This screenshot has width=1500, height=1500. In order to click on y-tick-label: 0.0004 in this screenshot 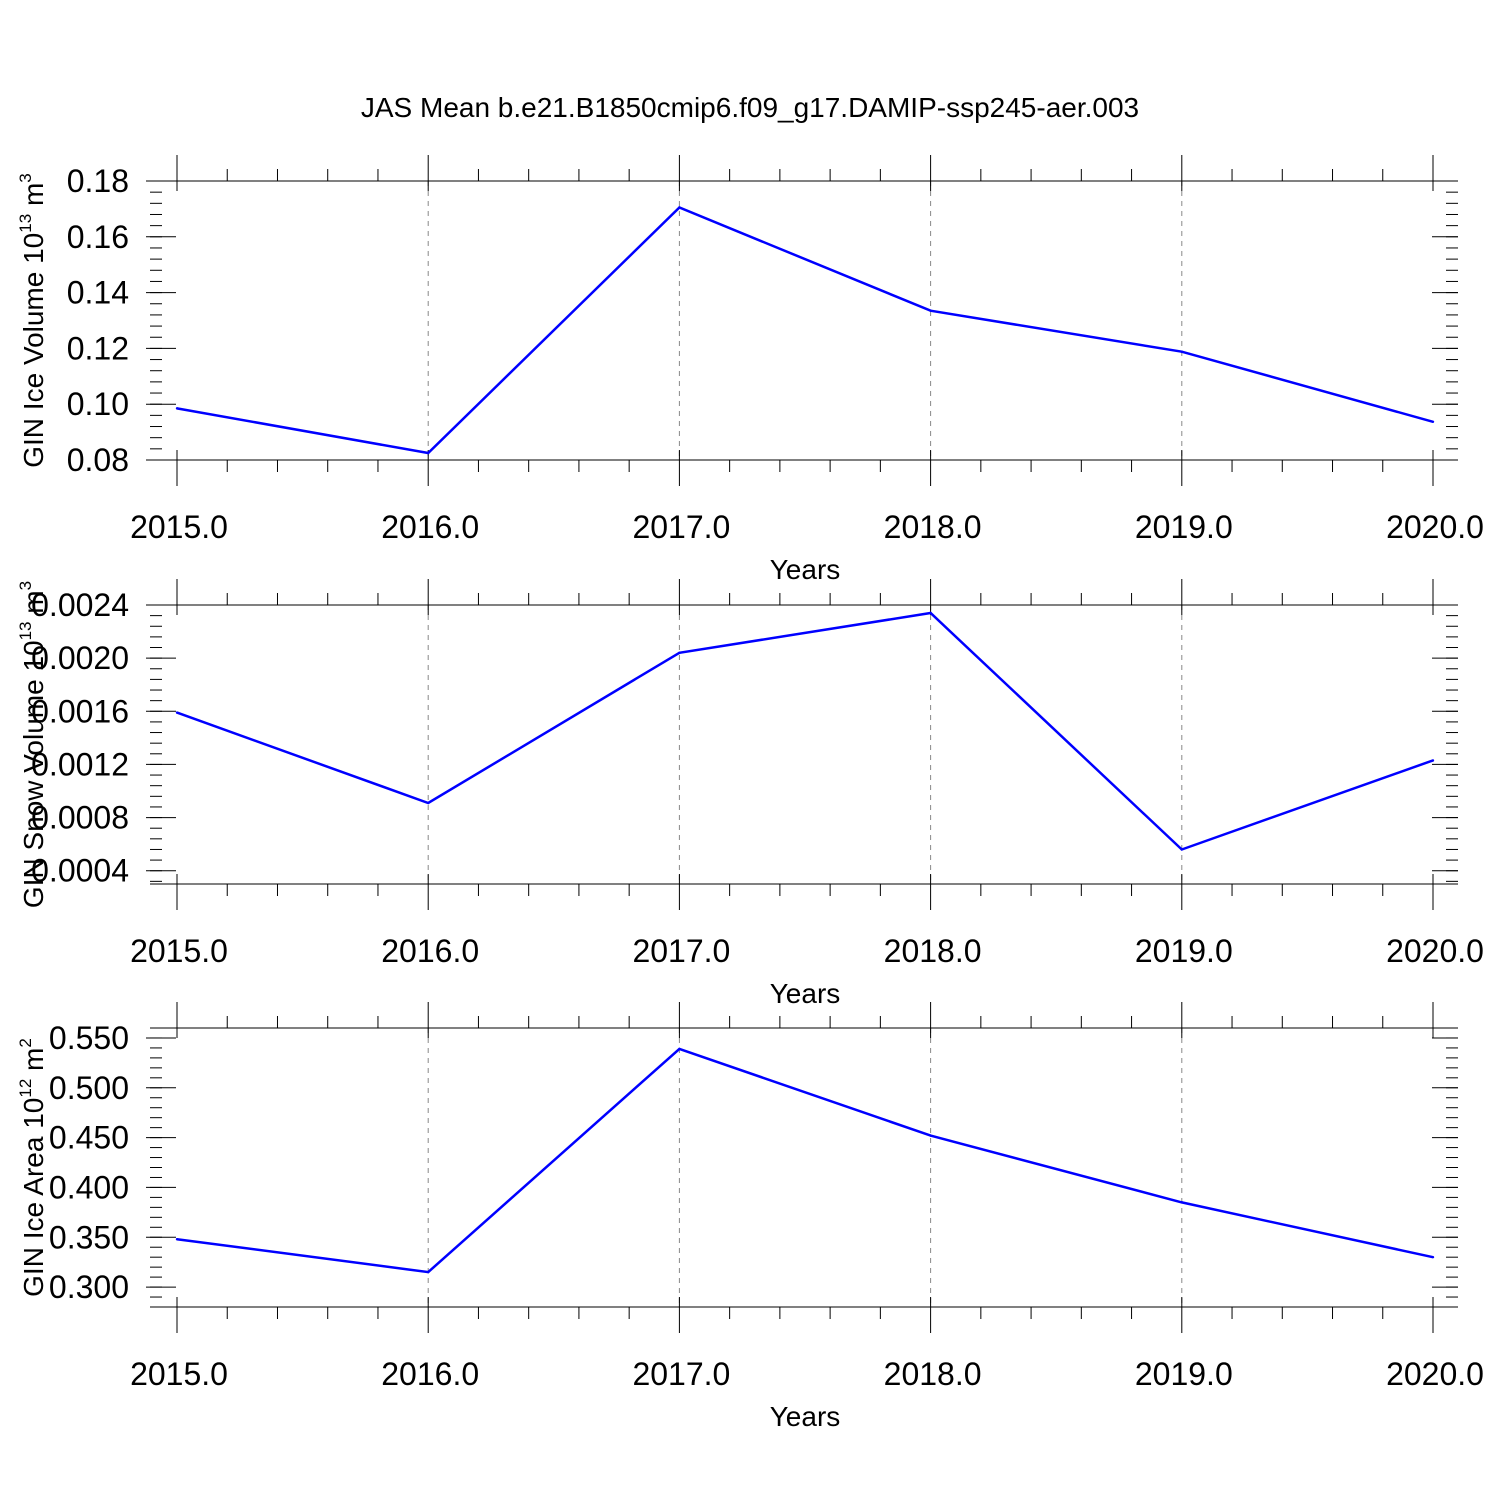, I will do `click(80, 871)`.